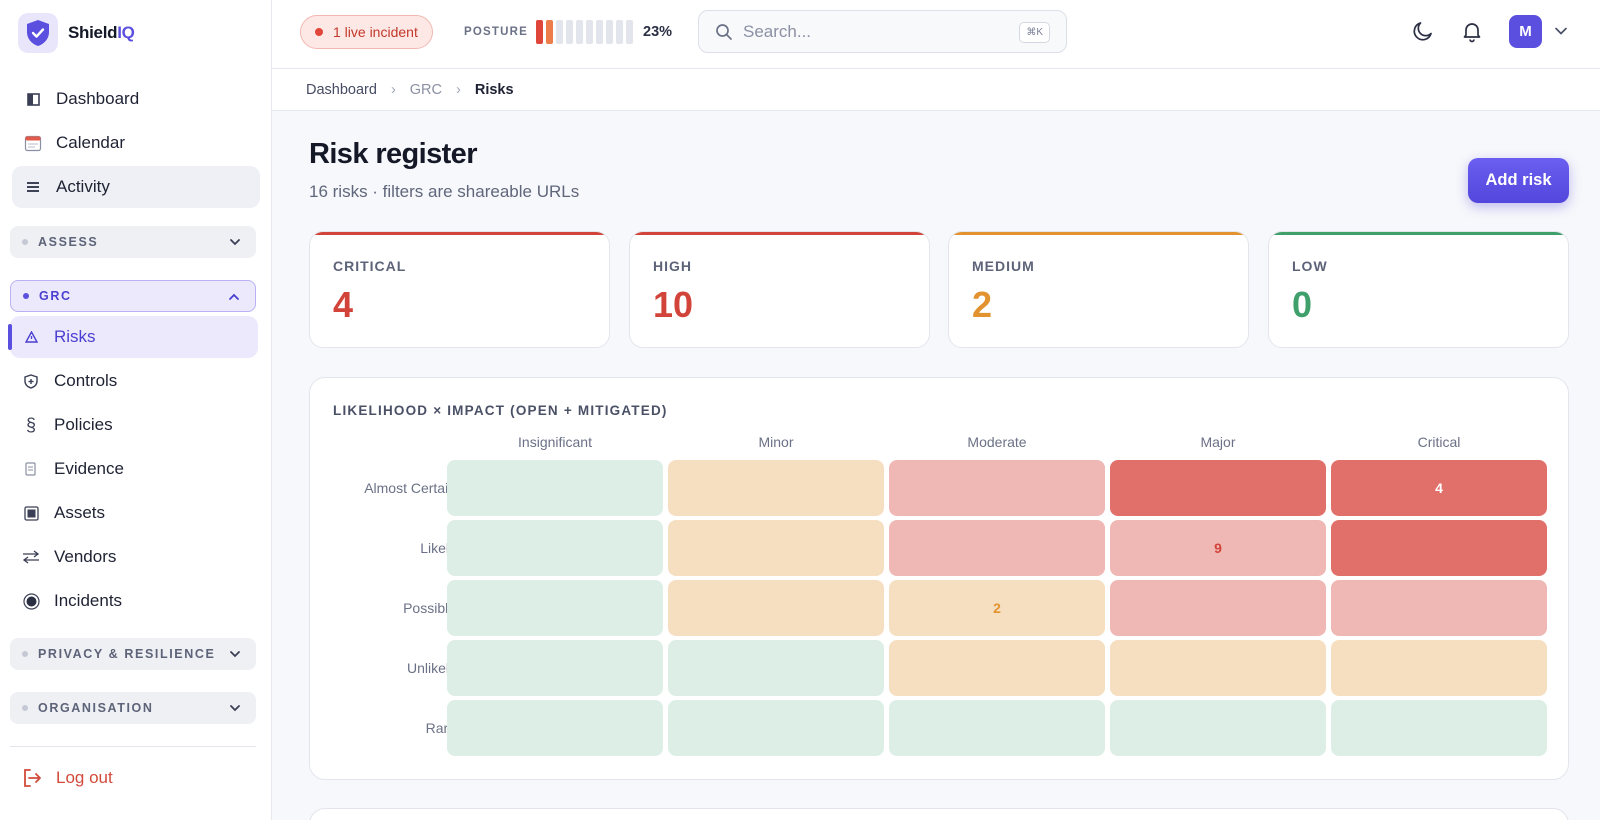  What do you see at coordinates (341, 89) in the screenshot?
I see `breadcrumb-dashboard: Dashboard` at bounding box center [341, 89].